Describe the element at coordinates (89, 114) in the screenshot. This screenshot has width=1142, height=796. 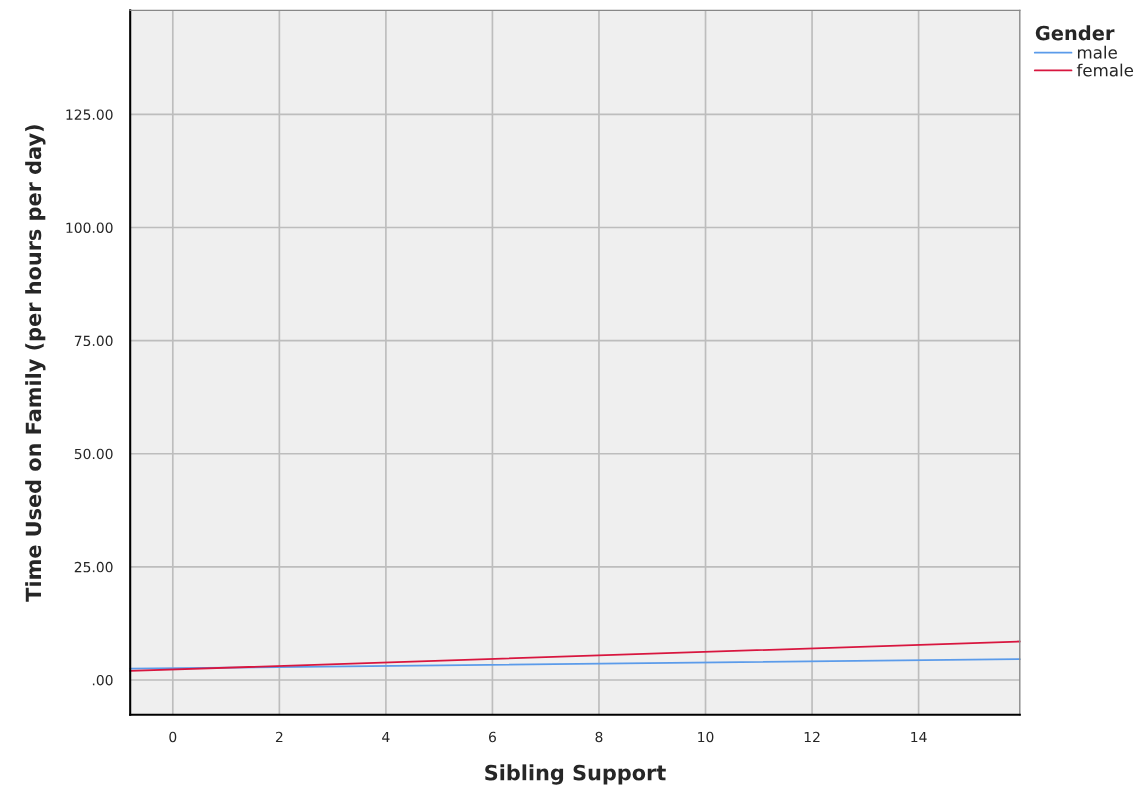
I see `y-tick-label: 125.00` at that location.